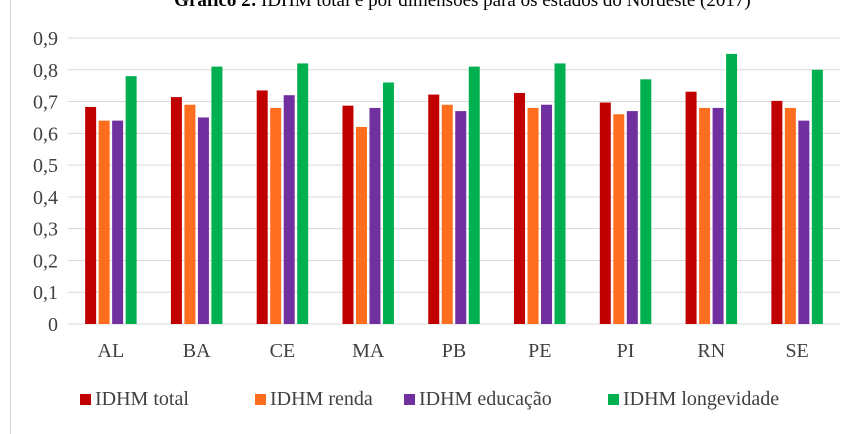  Describe the element at coordinates (45, 230) in the screenshot. I see `y-tick-label: 0,3` at that location.